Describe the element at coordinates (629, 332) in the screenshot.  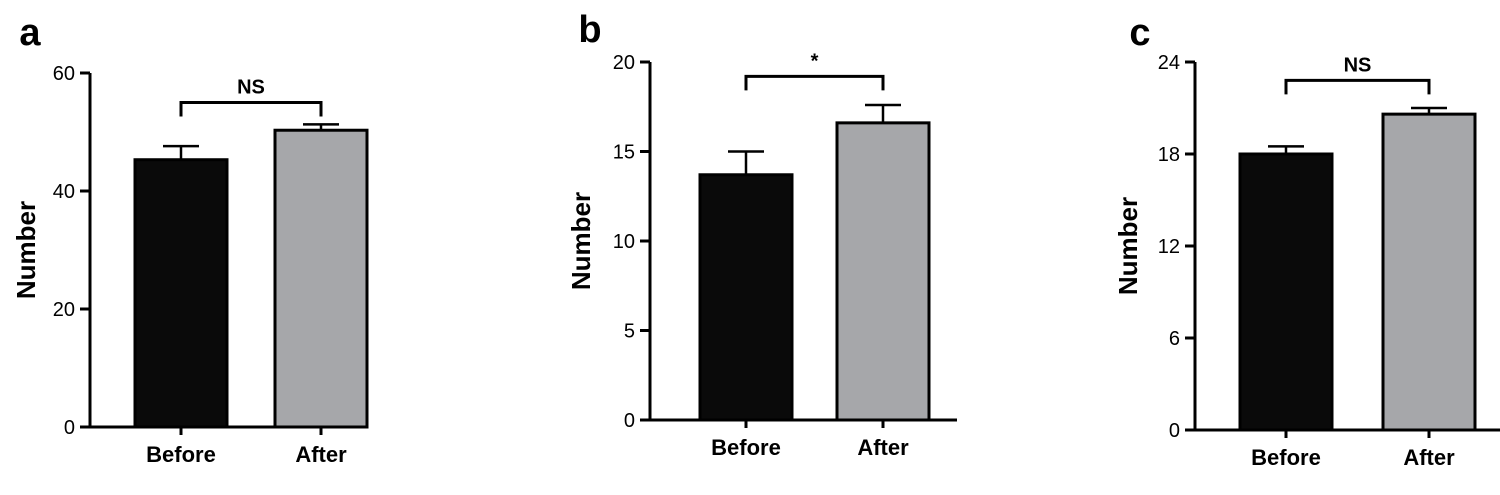
I see `y-tick-label: 5` at that location.